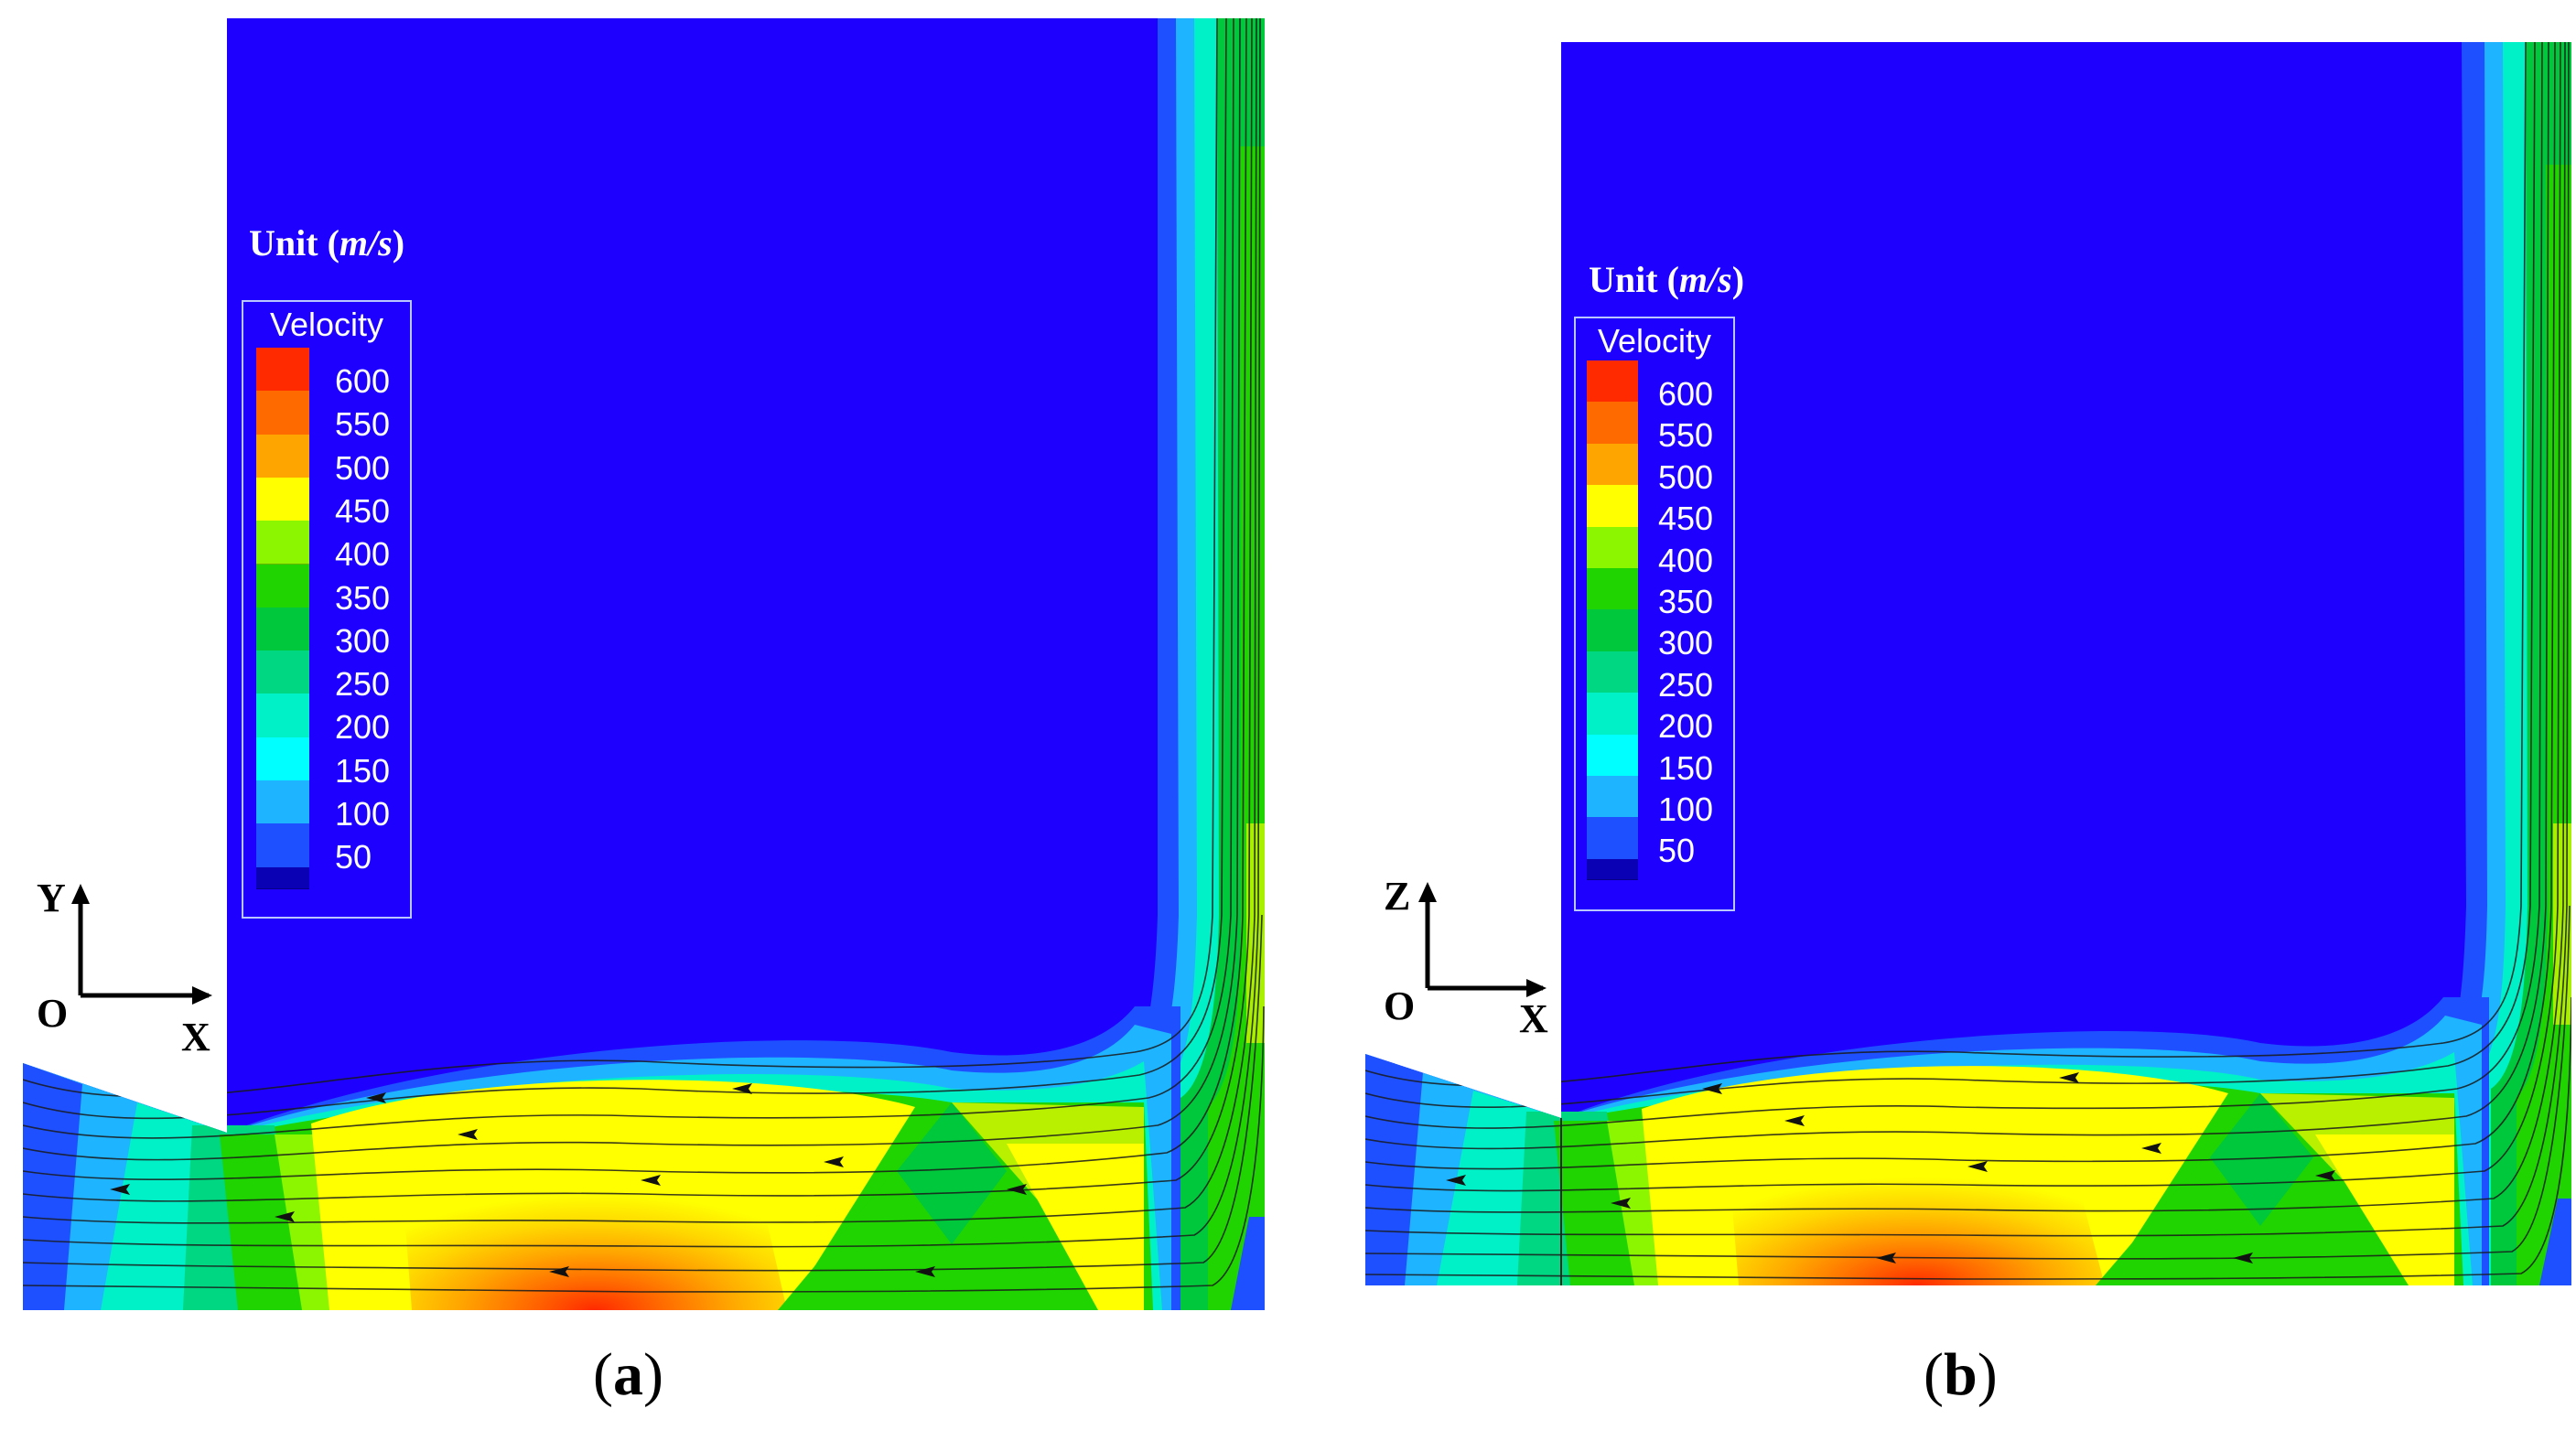  Describe the element at coordinates (363, 381) in the screenshot. I see `legend-label-600-a: 600` at that location.